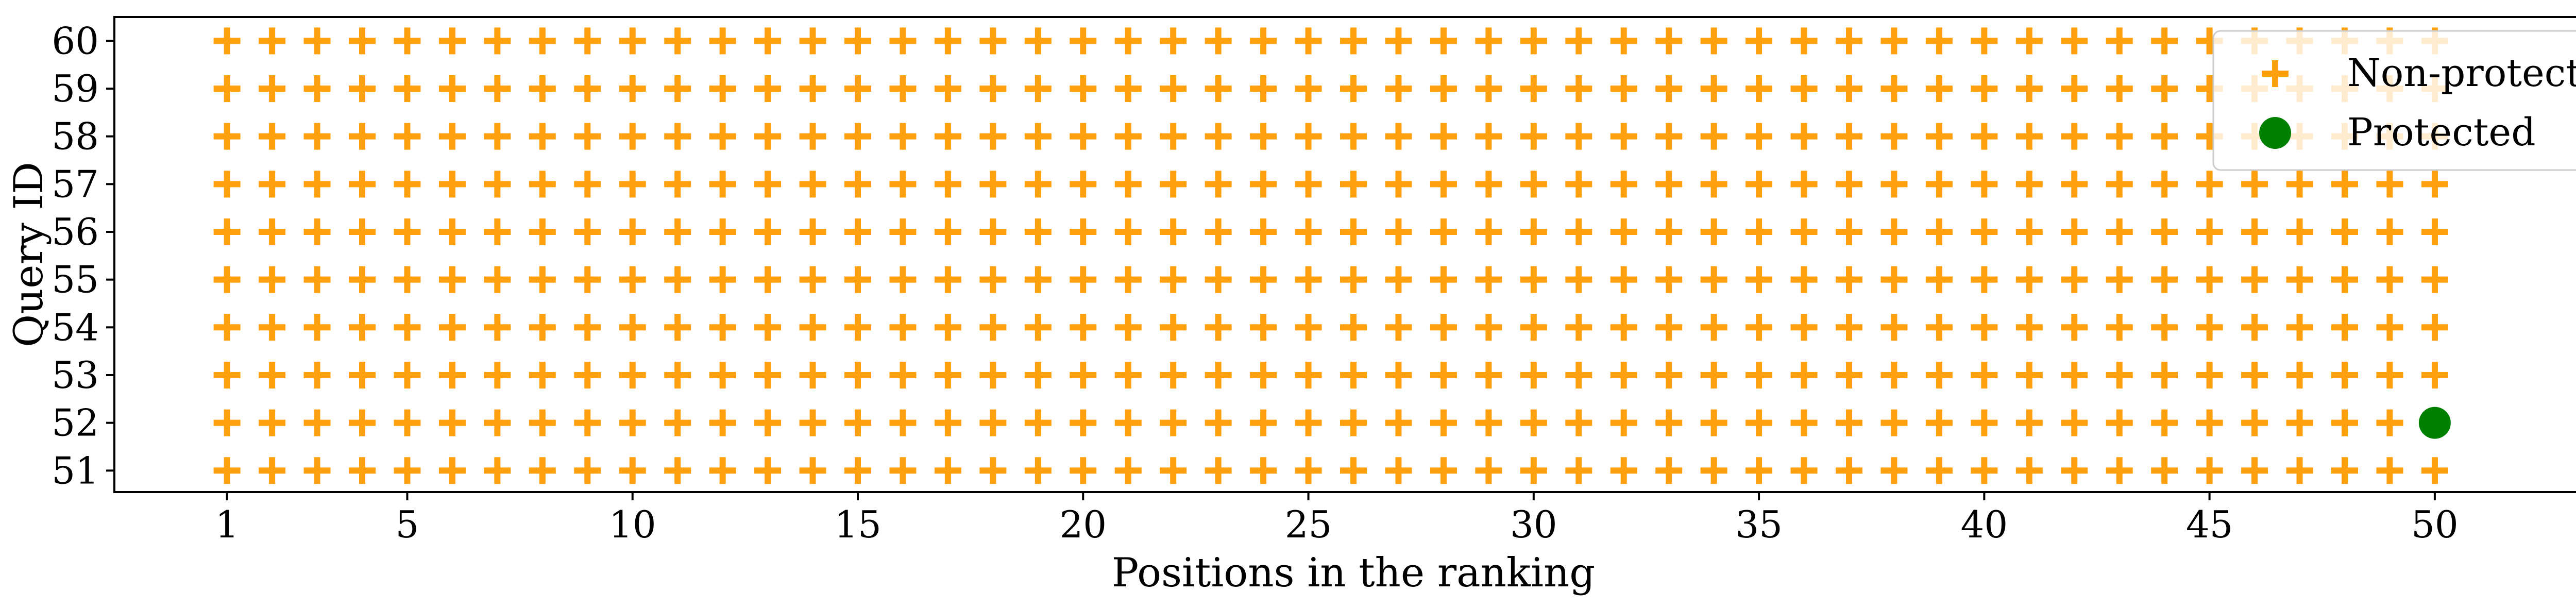 The image size is (2576, 608). I want to click on x-tick-label: 10, so click(632, 524).